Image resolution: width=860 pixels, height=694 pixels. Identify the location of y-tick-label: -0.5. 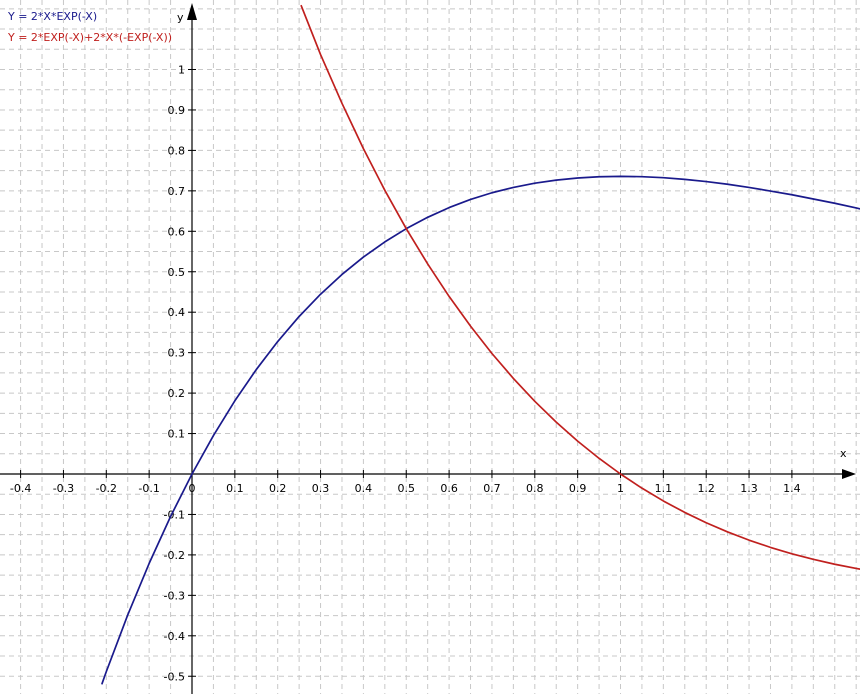
(174, 676).